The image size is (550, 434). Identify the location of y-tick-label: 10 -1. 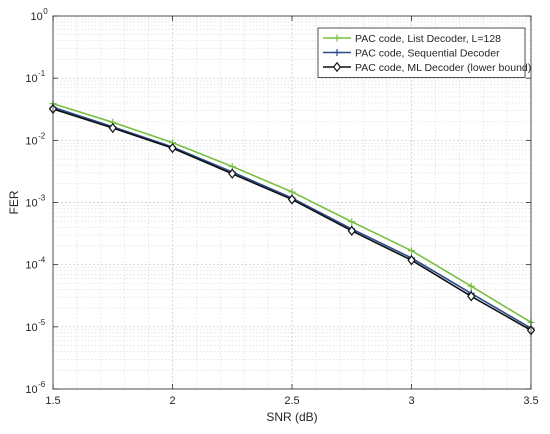
(35, 77).